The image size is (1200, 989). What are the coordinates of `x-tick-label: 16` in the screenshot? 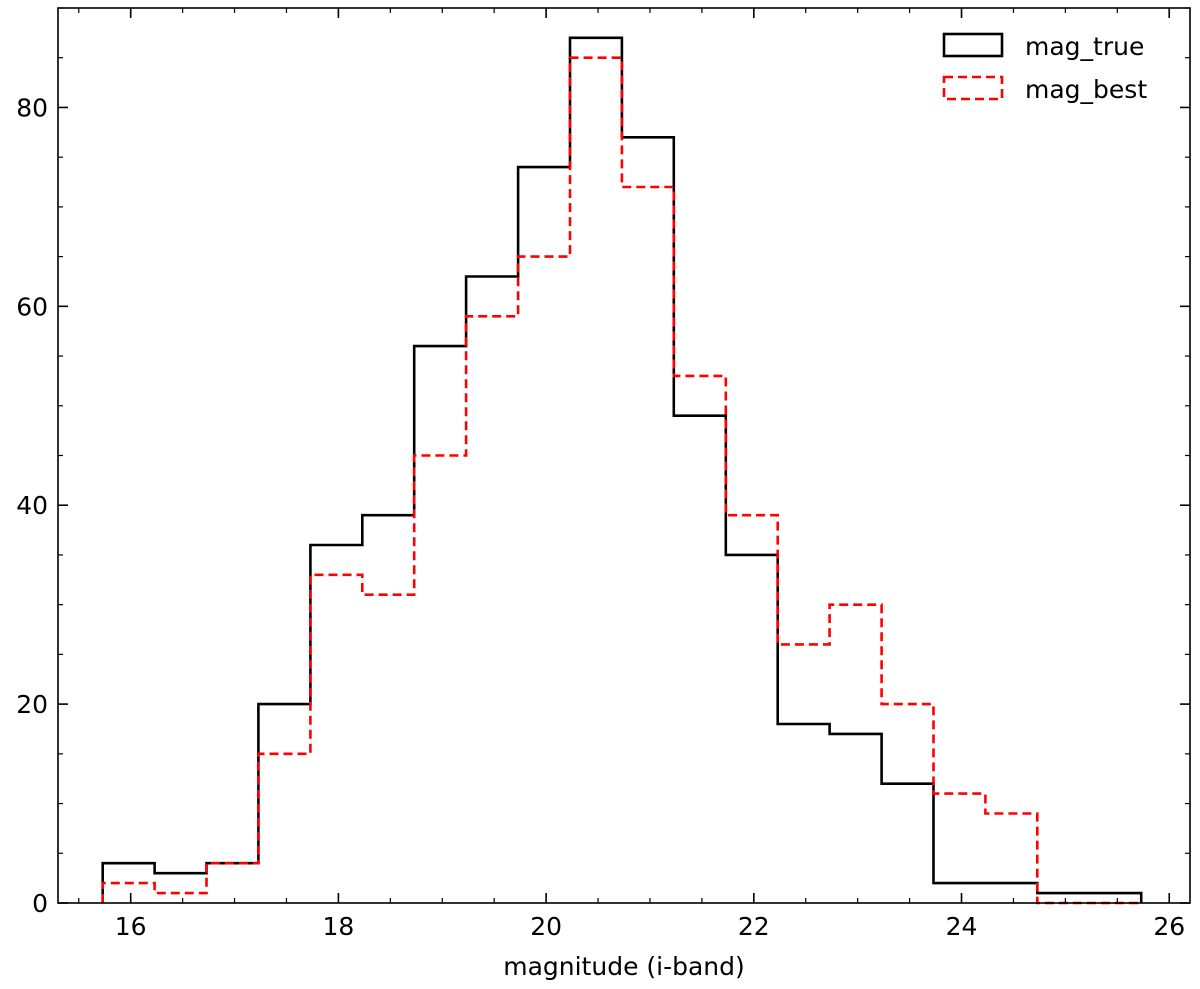 It's located at (131, 926).